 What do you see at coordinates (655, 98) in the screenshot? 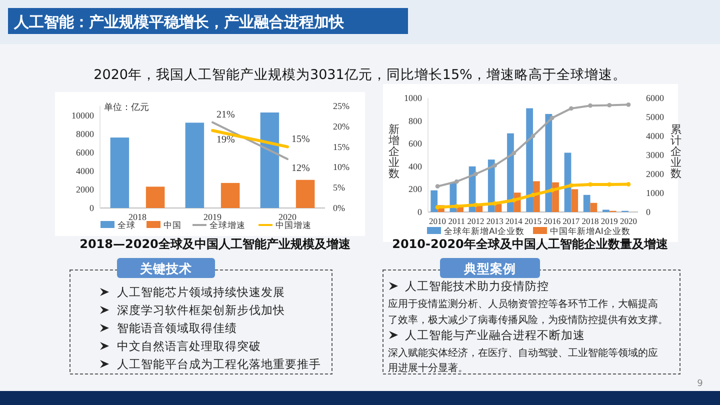
I see `y2-tick-label: 6000` at bounding box center [655, 98].